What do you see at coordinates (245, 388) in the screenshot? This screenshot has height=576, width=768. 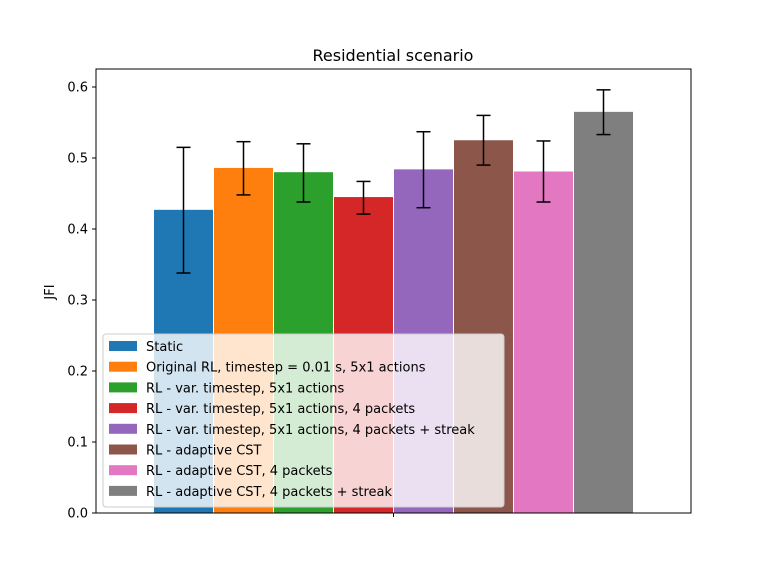 I see `legend-label-3: RL - var. timestep, 5x1 actions` at bounding box center [245, 388].